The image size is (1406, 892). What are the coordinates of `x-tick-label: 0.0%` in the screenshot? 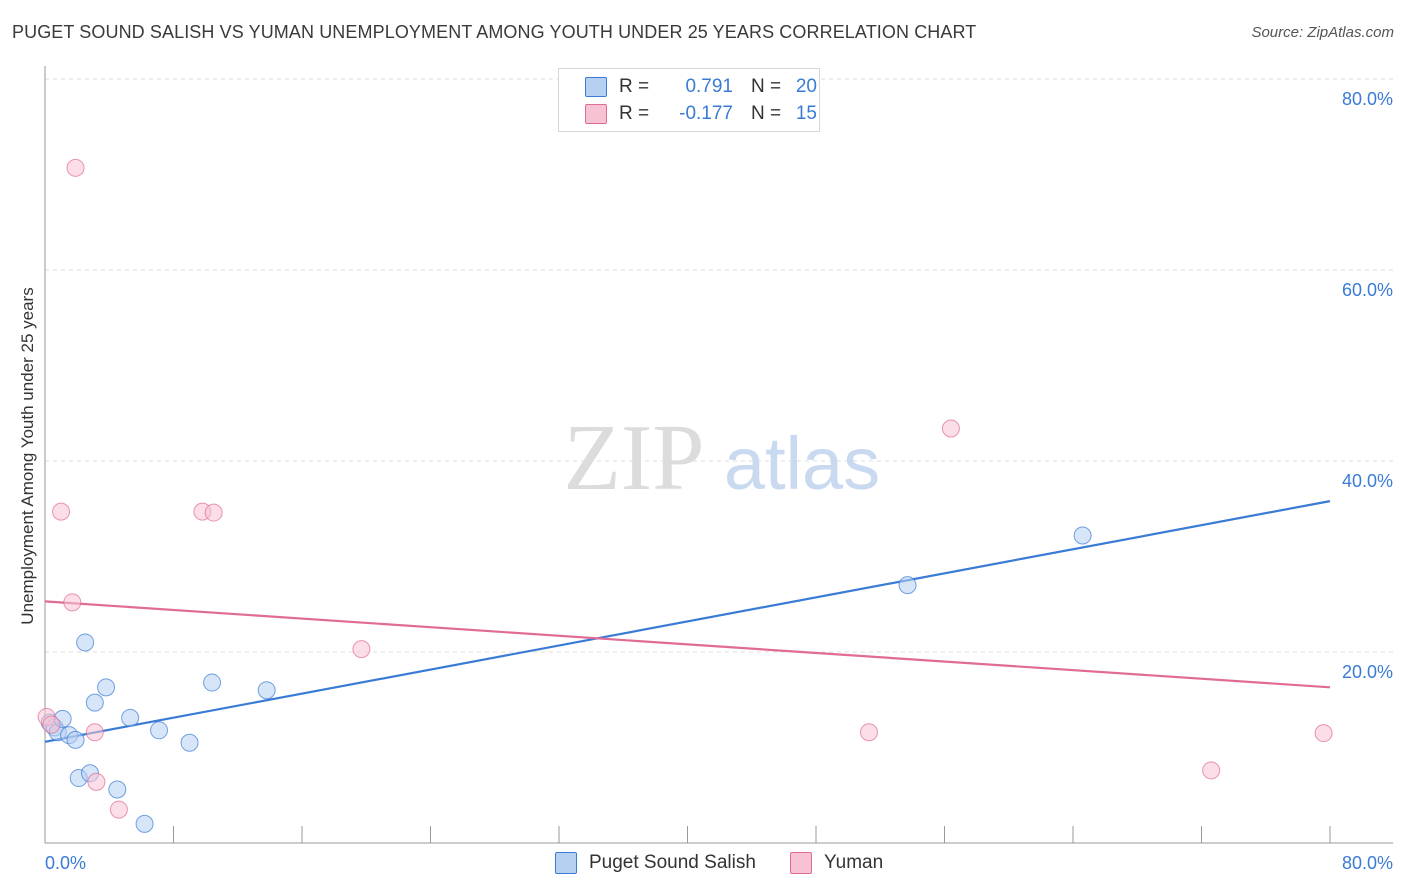 It's located at (65, 863).